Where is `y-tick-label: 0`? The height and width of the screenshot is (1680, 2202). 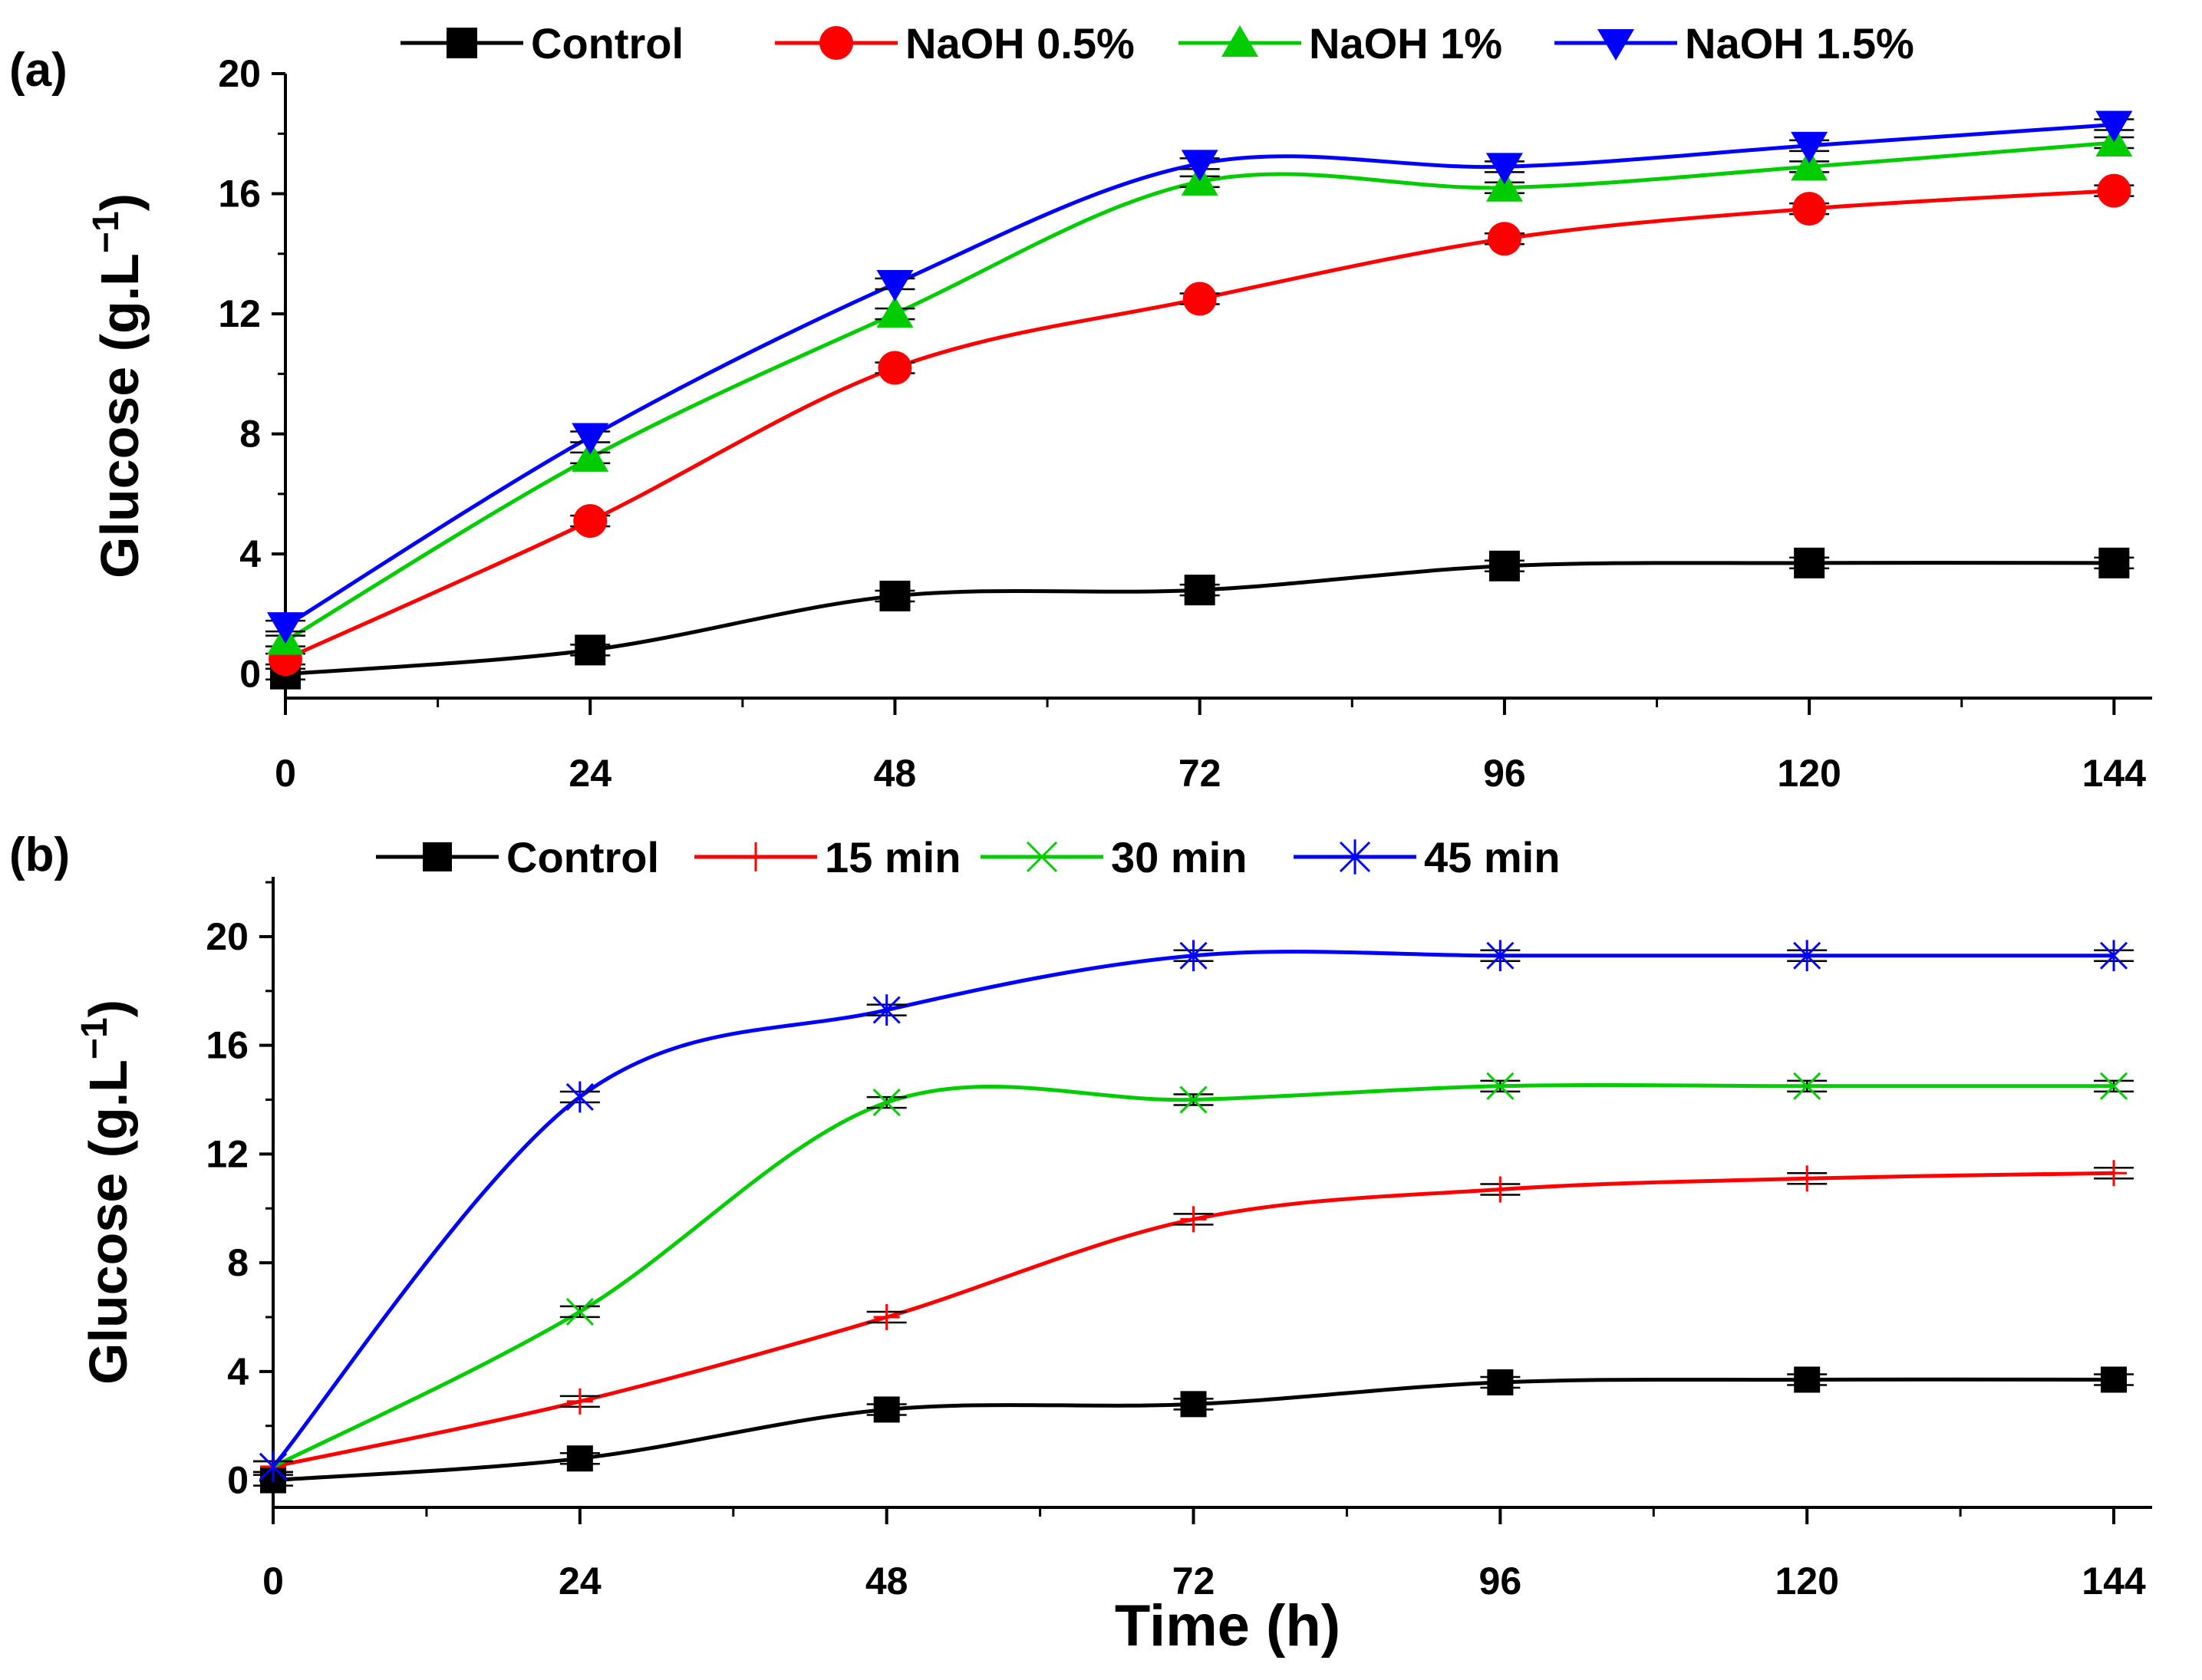 y-tick-label: 0 is located at coordinates (238, 1480).